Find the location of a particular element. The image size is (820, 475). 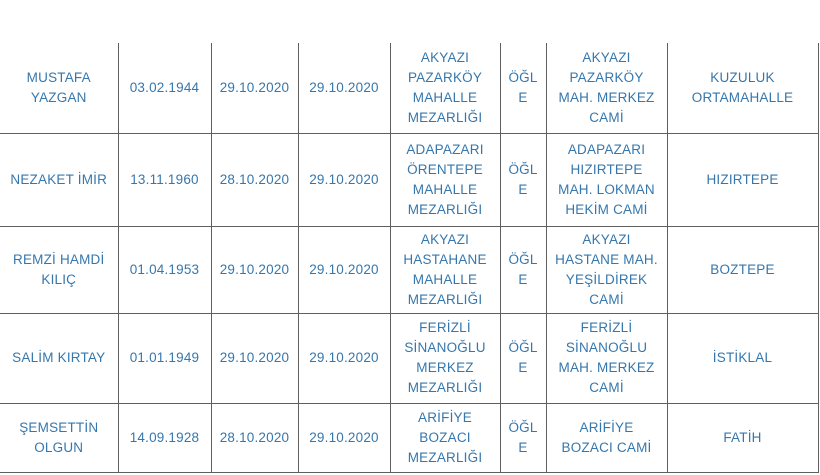

cell-birth-date: 01.04.1953 is located at coordinates (164, 269).